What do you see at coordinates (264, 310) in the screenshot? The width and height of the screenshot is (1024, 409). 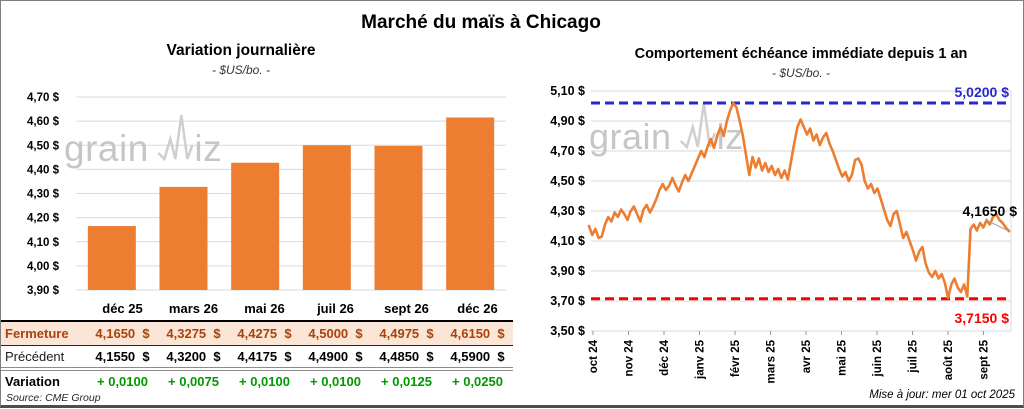 I see `contract-header-cell: mai 26` at bounding box center [264, 310].